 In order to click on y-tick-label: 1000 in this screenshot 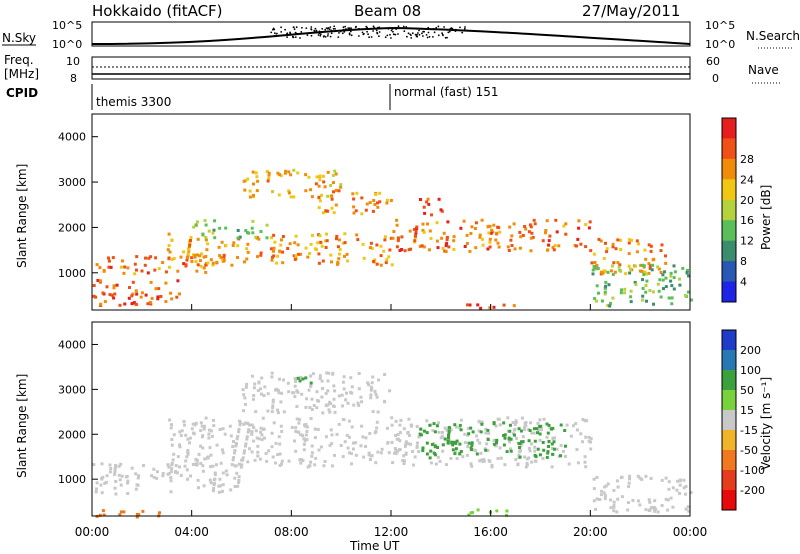, I will do `click(72, 273)`.